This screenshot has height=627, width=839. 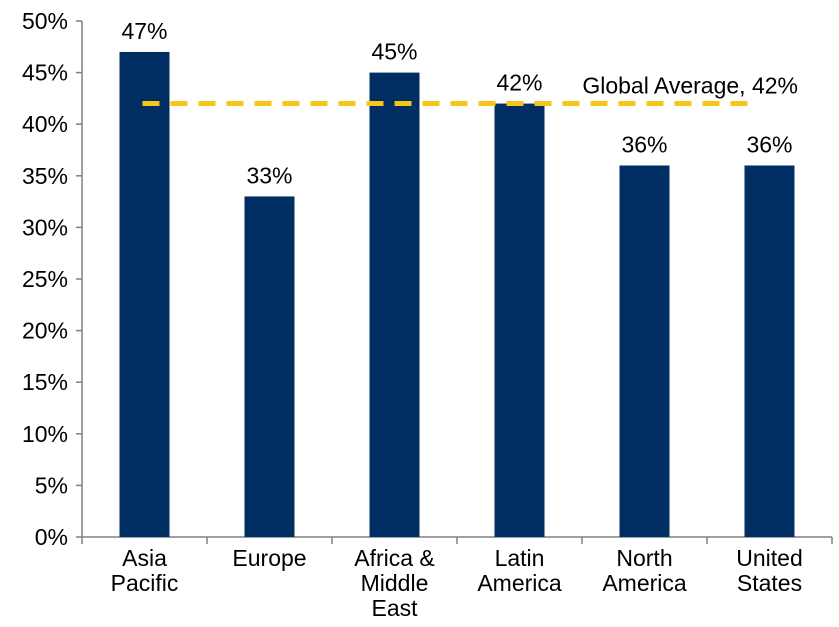 I want to click on global-average-label: Global Average, 42%, so click(x=690, y=86).